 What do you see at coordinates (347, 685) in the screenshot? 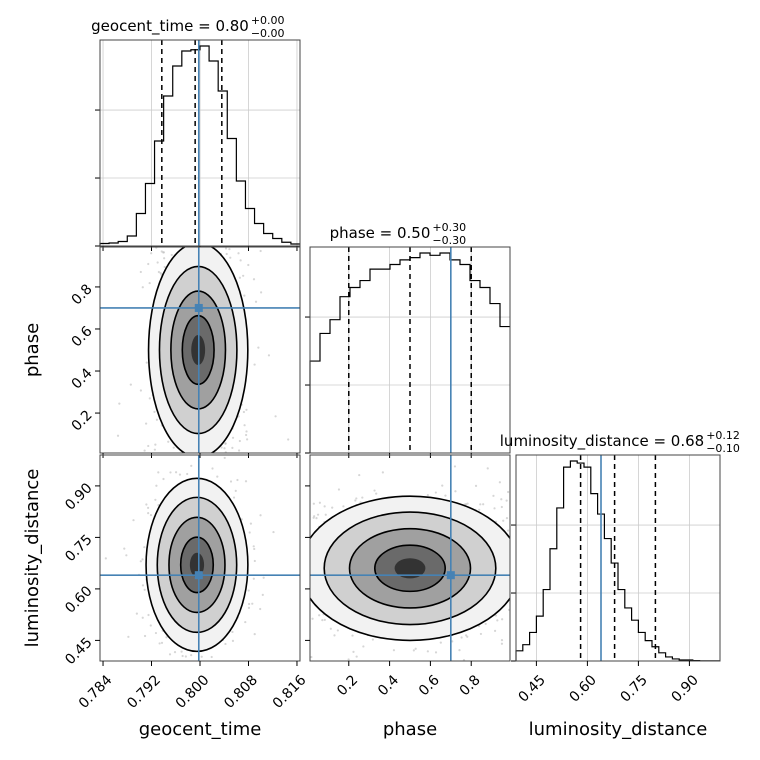
I see `x-tick-label: 0.2` at bounding box center [347, 685].